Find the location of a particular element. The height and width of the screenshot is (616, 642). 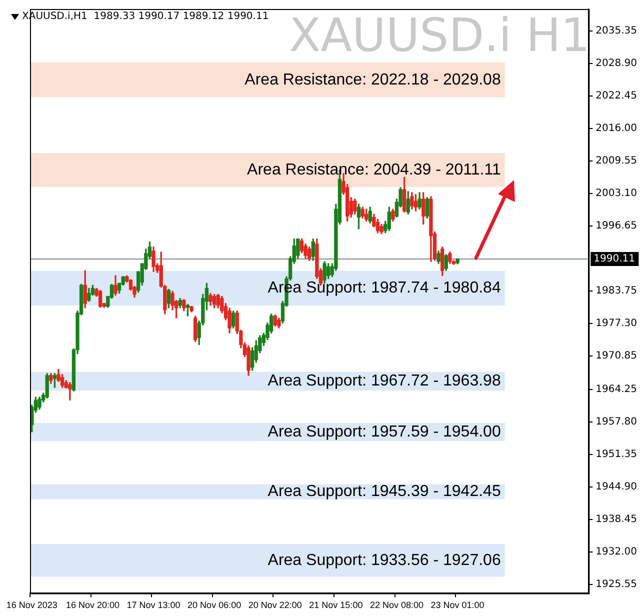

y-tick-label: 2009.55 is located at coordinates (617, 161).